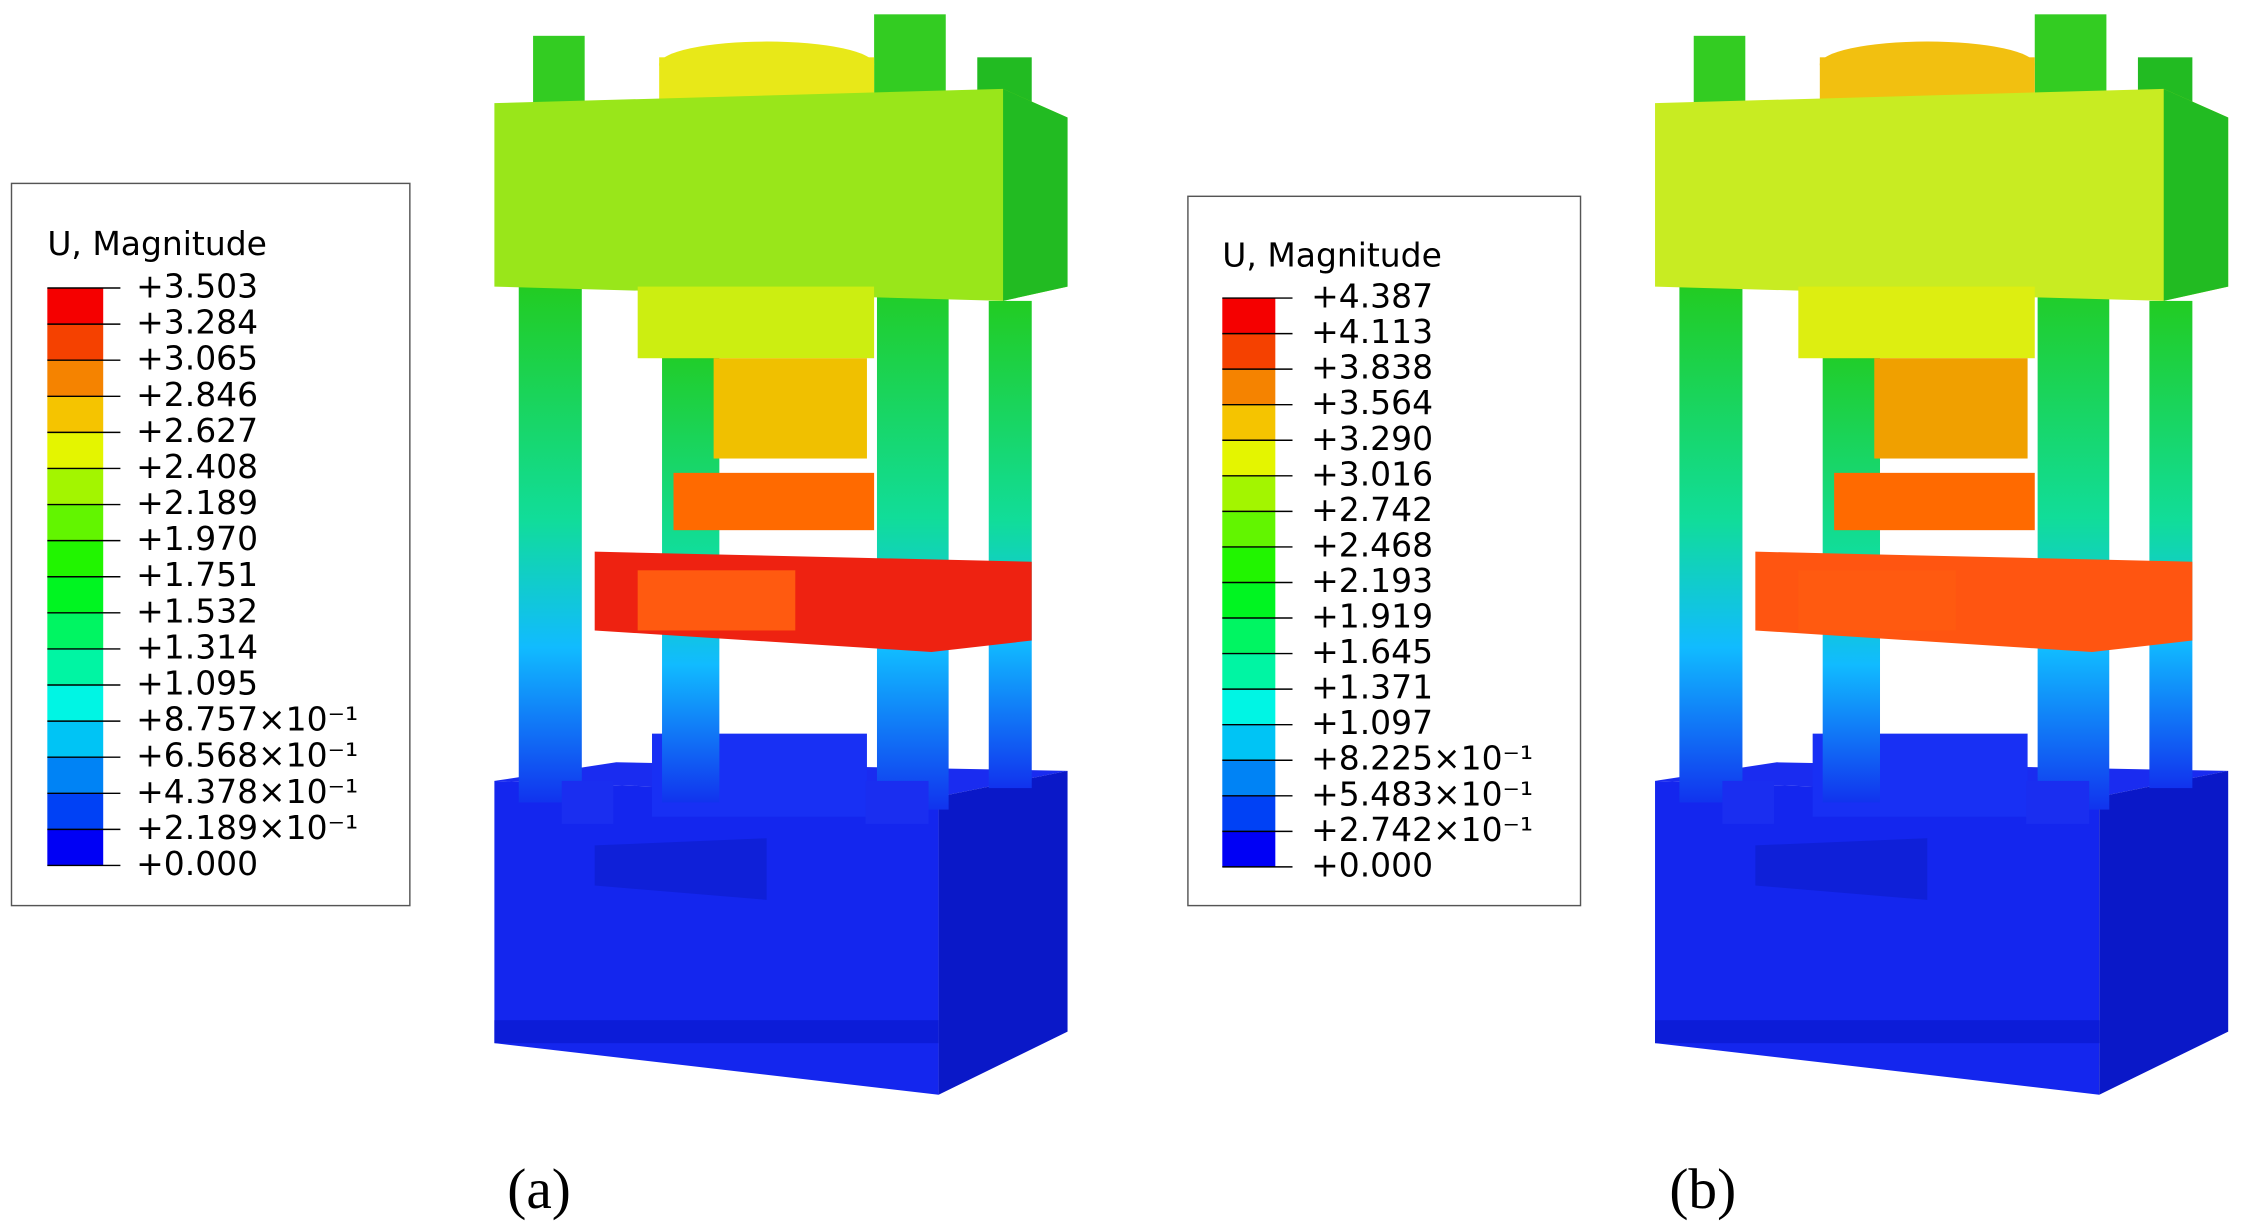 The width and height of the screenshot is (2244, 1230). I want to click on legend-level: +2.189×10⁻¹, so click(247, 827).